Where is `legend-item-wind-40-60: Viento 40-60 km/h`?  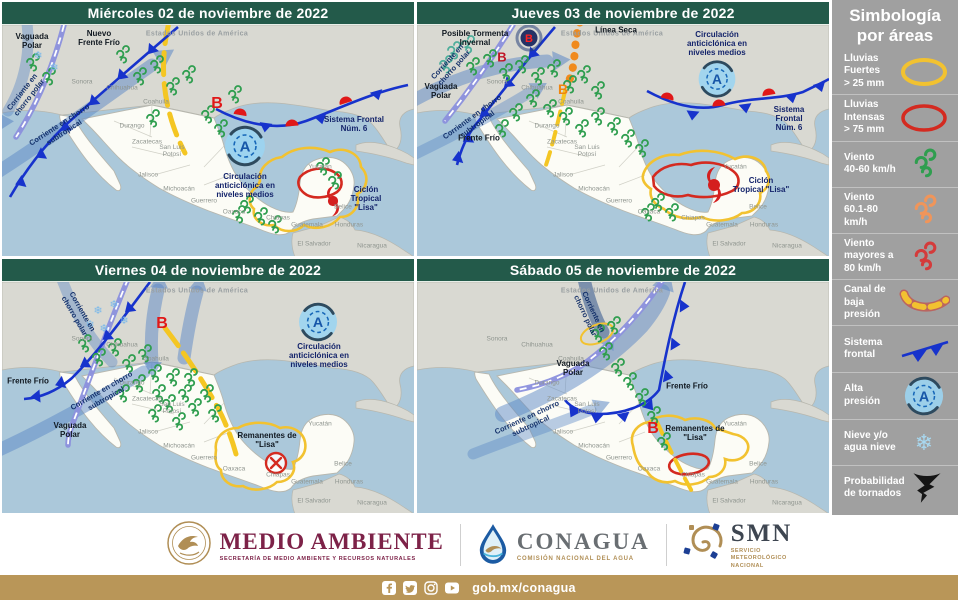 legend-item-wind-40-60: Viento 40-60 km/h is located at coordinates (895, 163).